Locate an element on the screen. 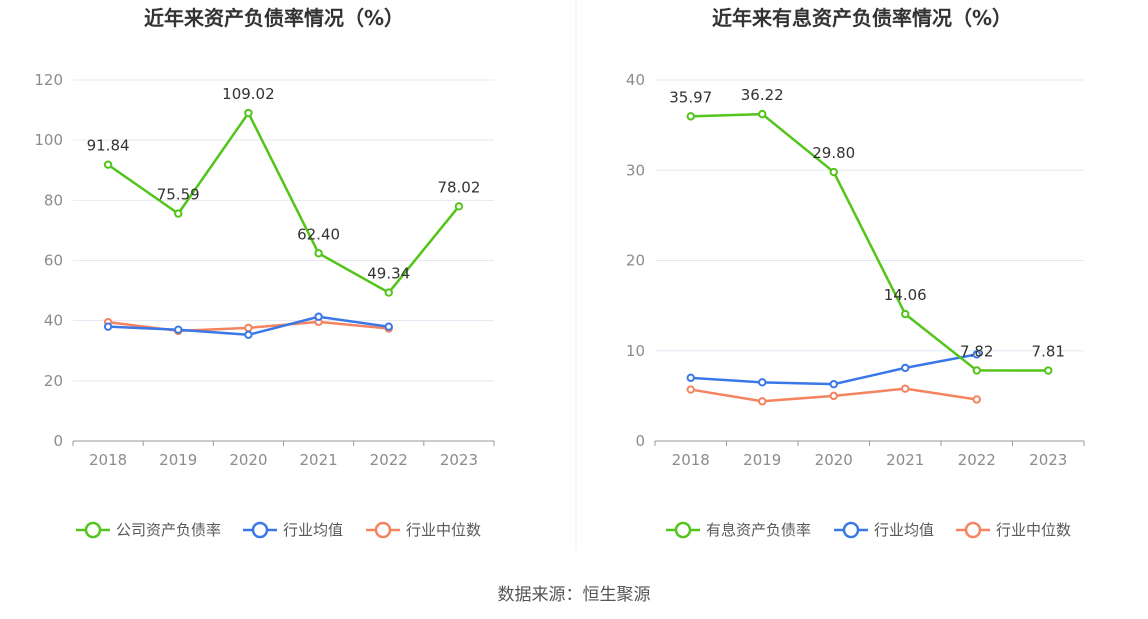  chart-title: 近年来资产负债率情况（%） is located at coordinates (274, 18).